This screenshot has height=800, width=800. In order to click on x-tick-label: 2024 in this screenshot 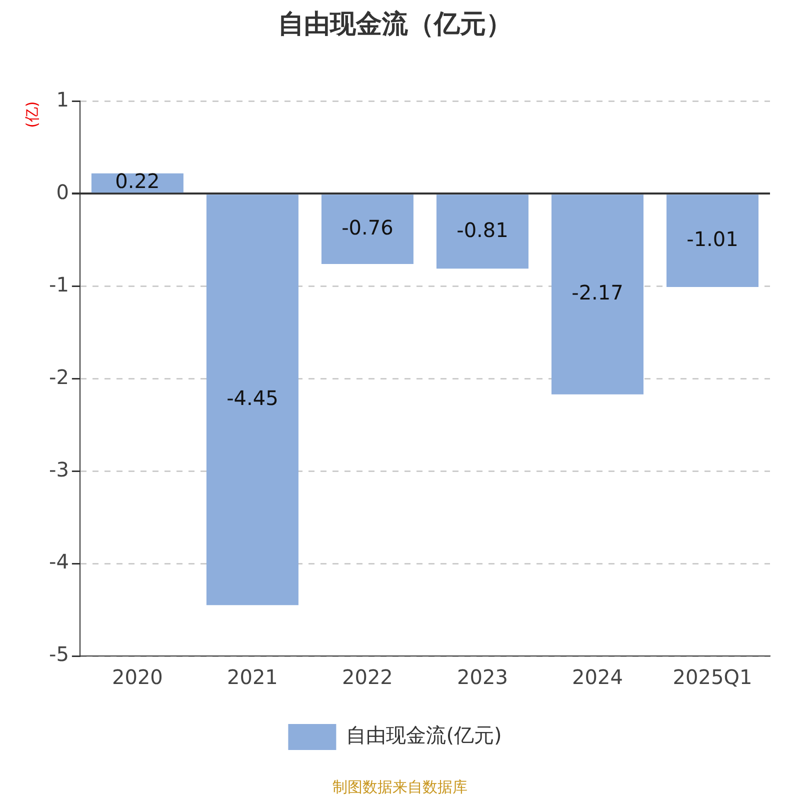, I will do `click(597, 677)`.